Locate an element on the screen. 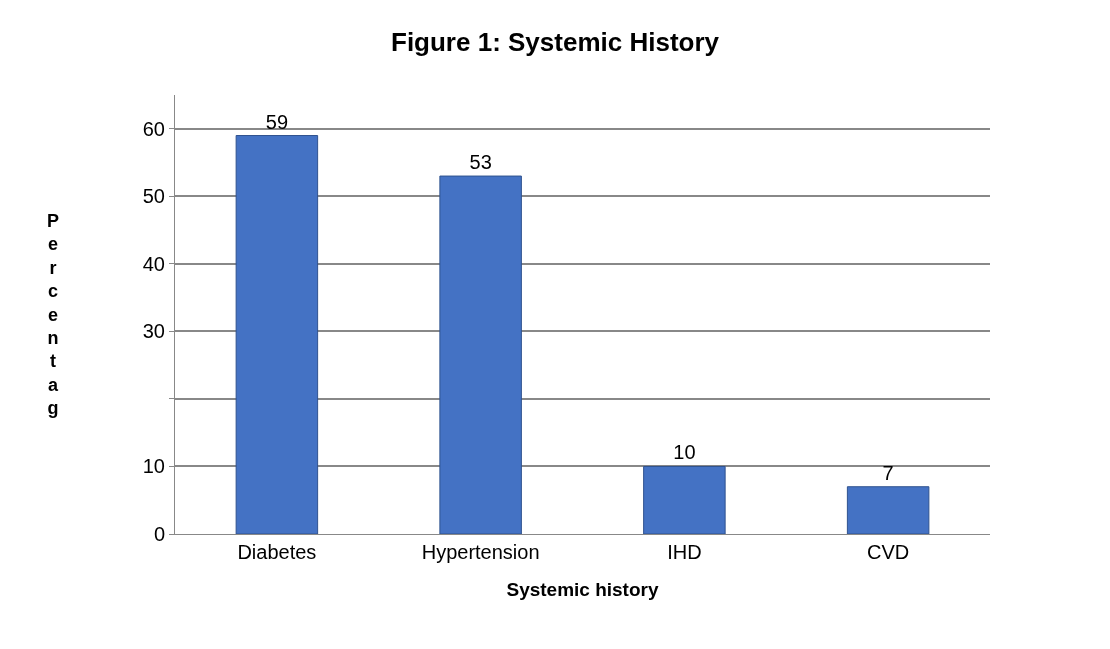  y-tick-label: 10 is located at coordinates (153, 466).